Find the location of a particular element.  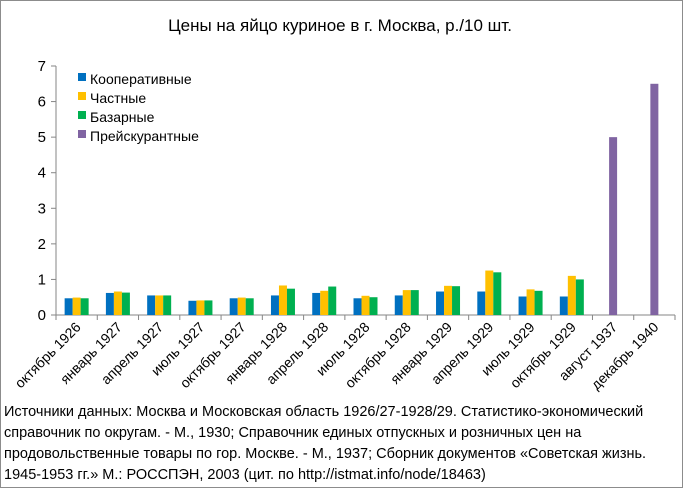

y-tick-label: 1 is located at coordinates (42, 279).